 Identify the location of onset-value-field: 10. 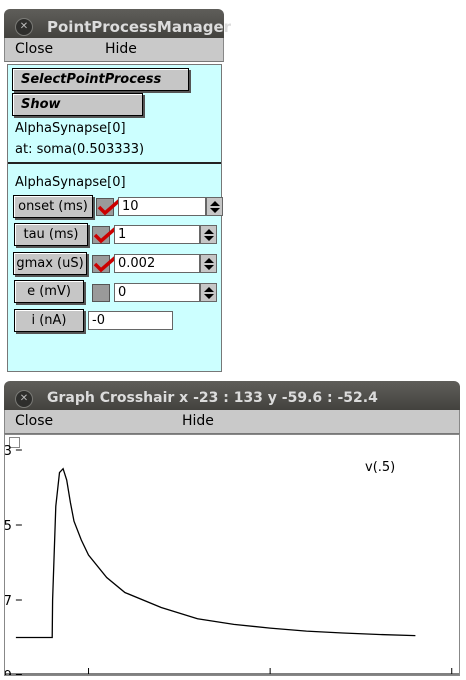
(162, 206).